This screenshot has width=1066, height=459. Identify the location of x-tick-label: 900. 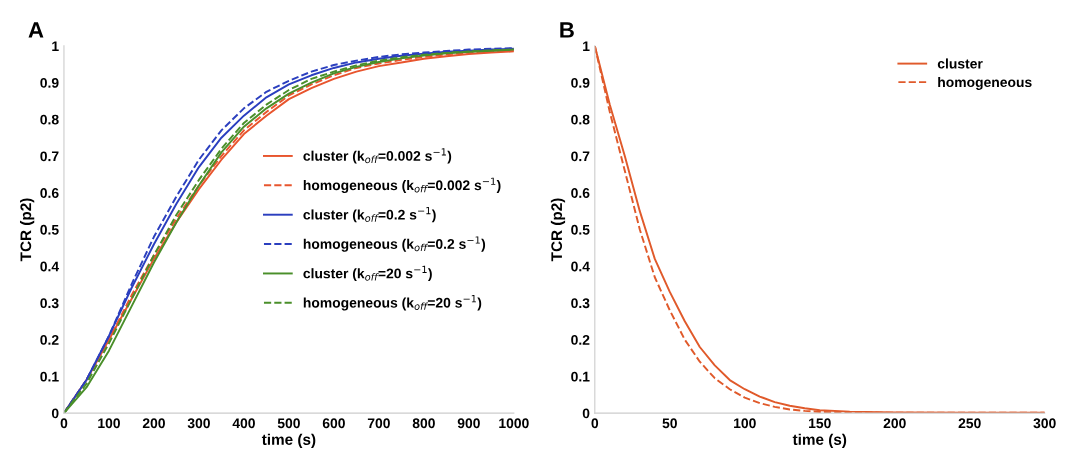
(468, 423).